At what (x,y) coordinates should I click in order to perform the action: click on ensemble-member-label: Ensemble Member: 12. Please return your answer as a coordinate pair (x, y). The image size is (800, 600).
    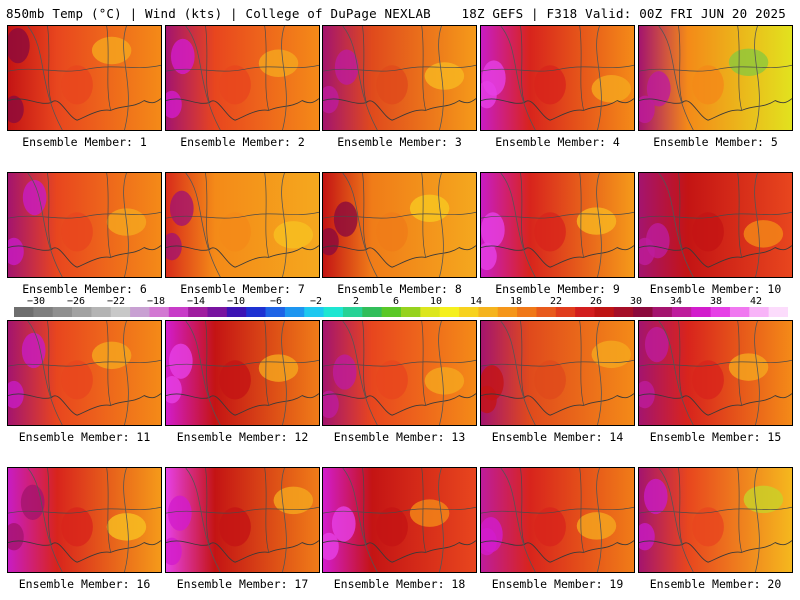
    Looking at the image, I should click on (242, 437).